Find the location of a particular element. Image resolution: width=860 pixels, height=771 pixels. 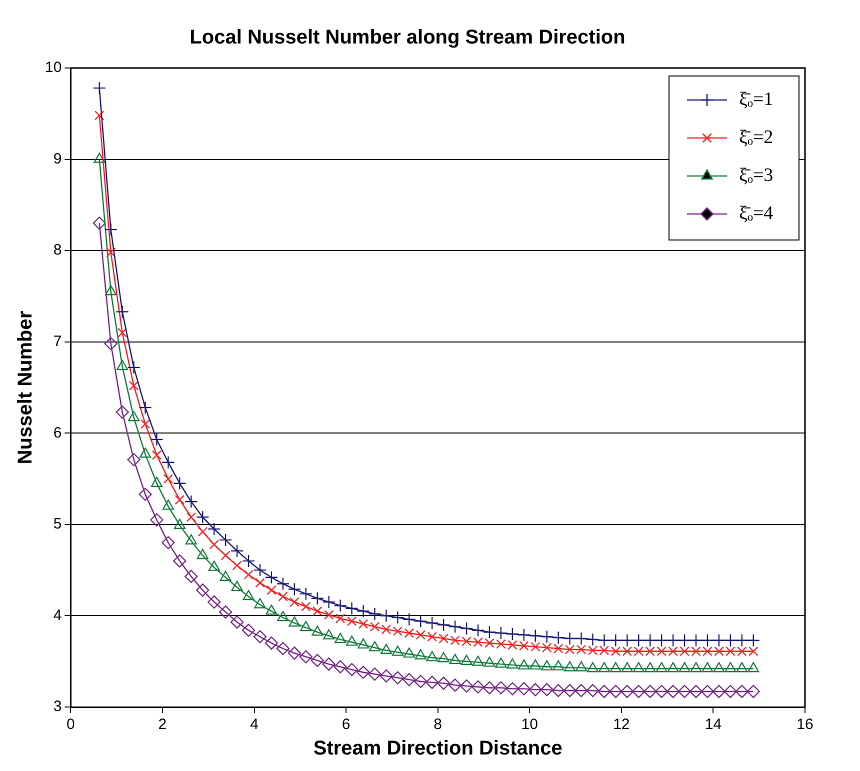

chart-title: Local Nusselt Number along Stream Direction is located at coordinates (408, 37).